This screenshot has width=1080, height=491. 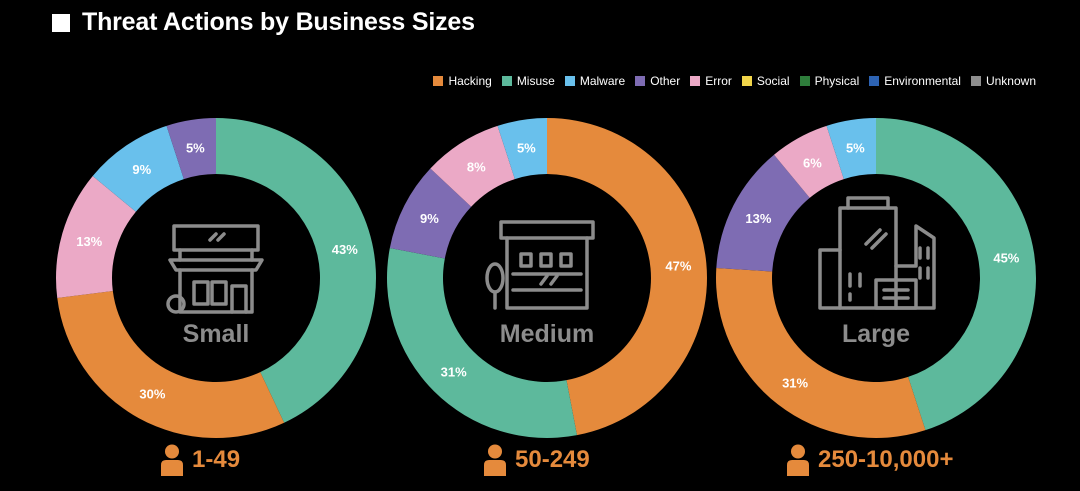 What do you see at coordinates (812, 162) in the screenshot?
I see `slice-value-label: 6%` at bounding box center [812, 162].